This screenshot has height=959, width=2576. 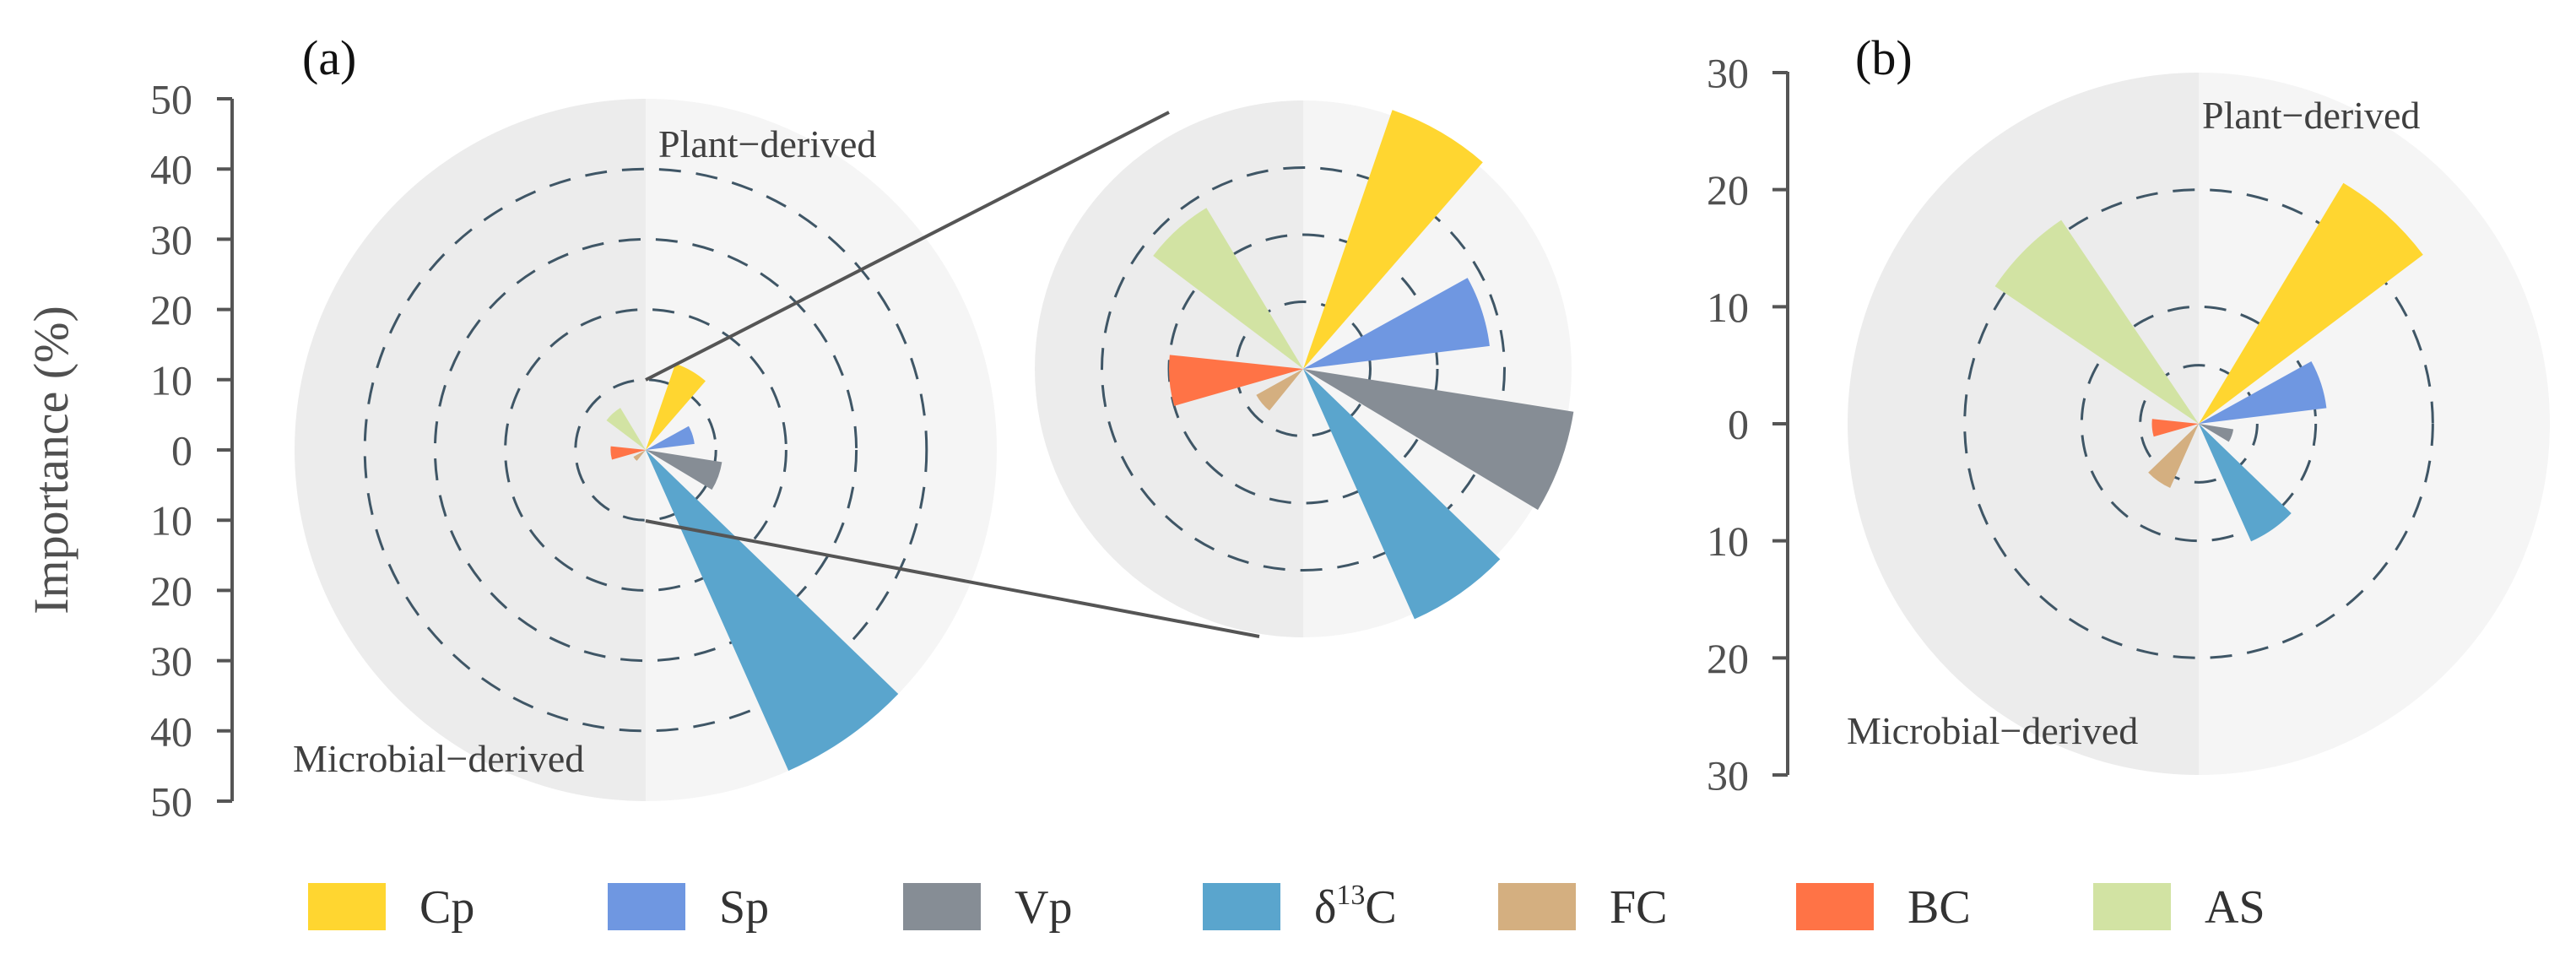 I want to click on panel-a-inset, so click(x=1304, y=368).